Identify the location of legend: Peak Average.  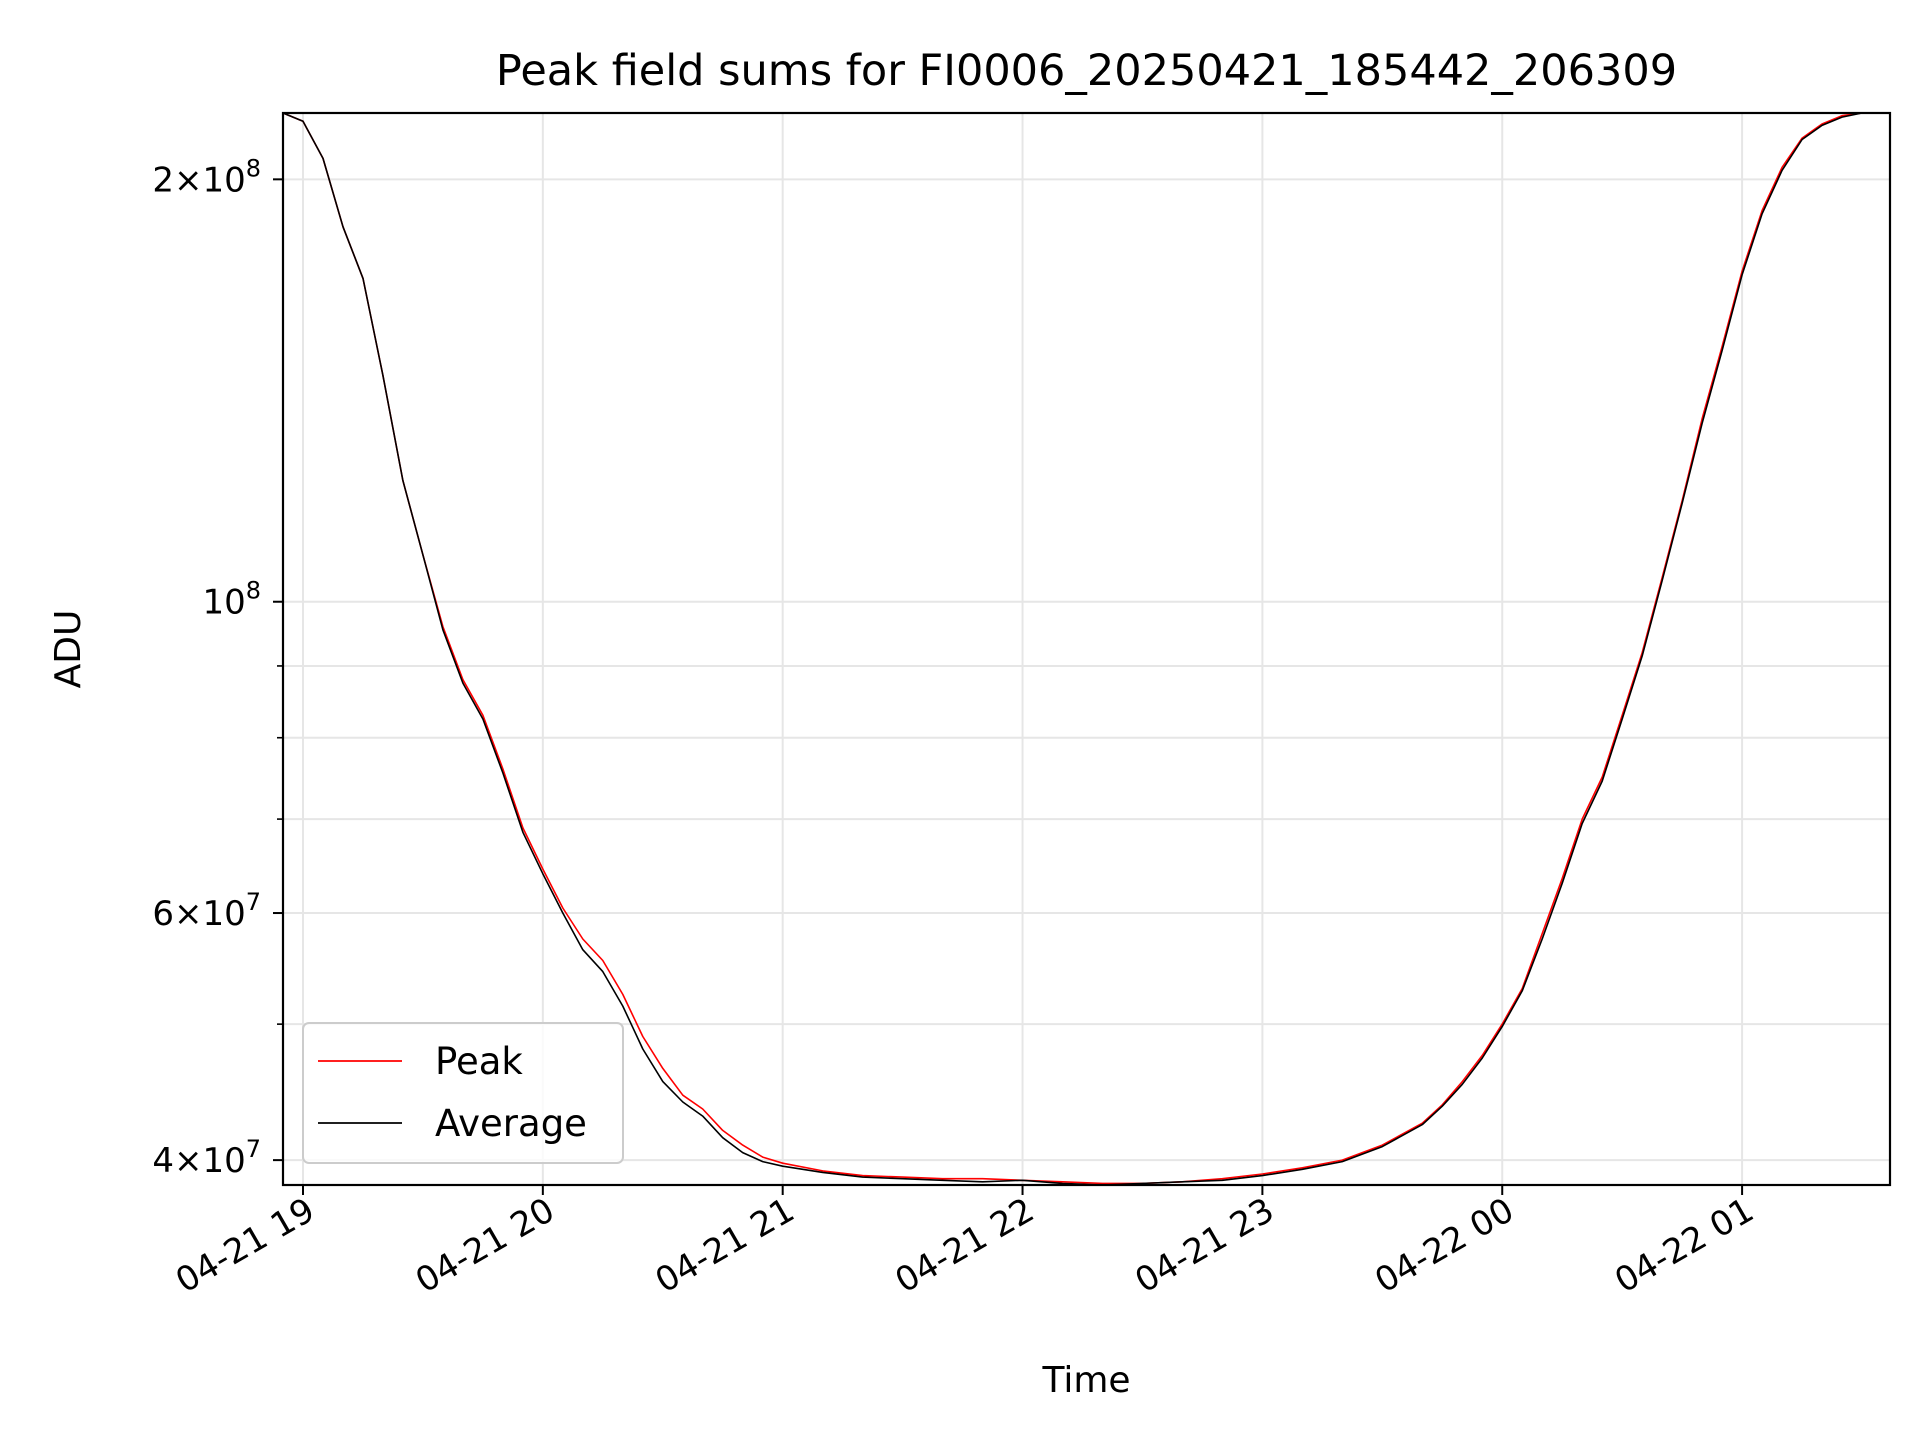
(463, 1093).